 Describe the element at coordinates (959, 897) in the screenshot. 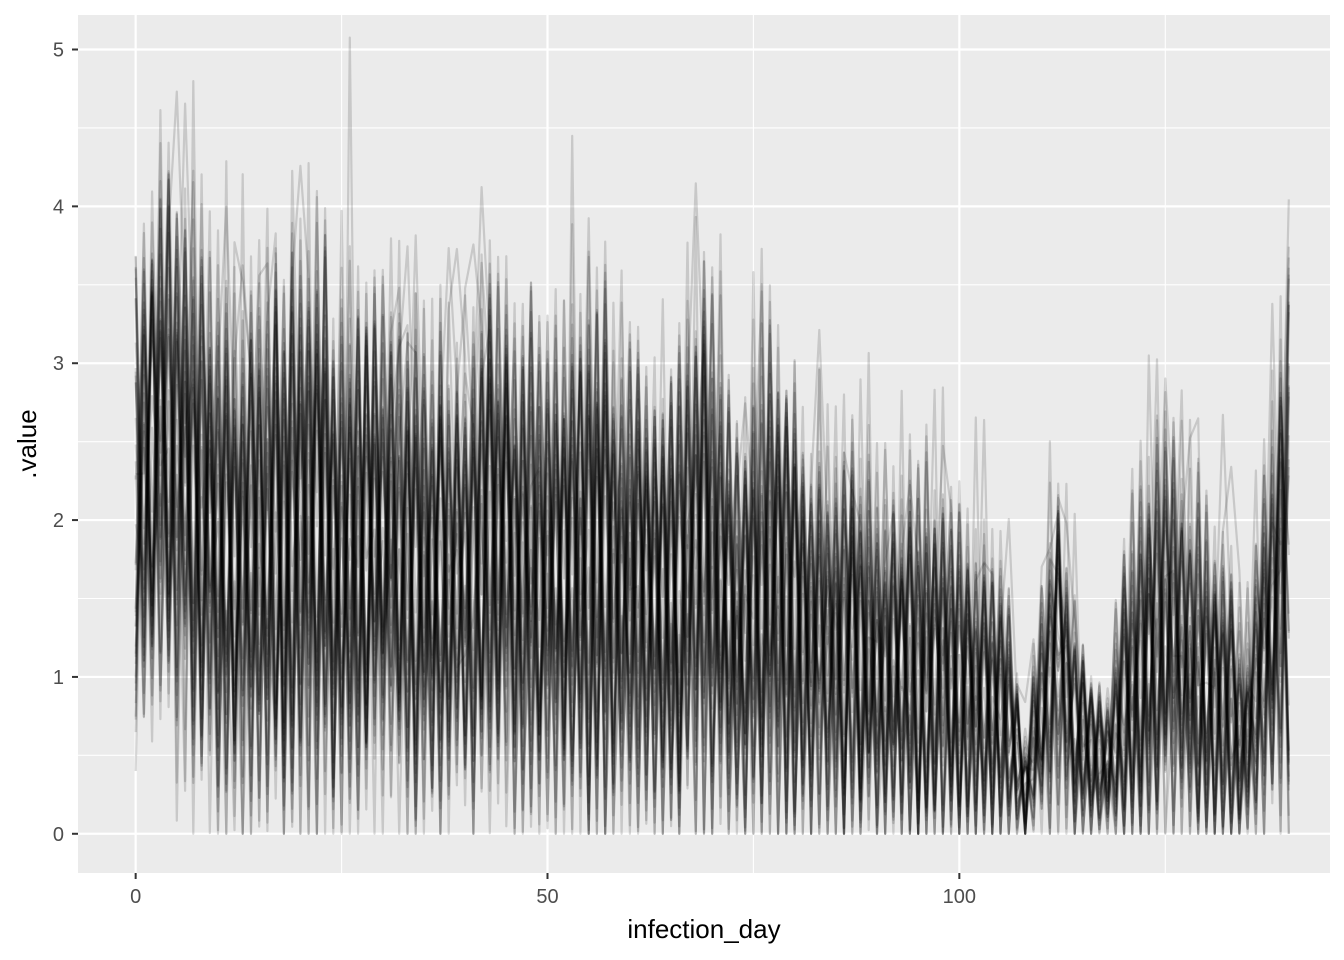

I see `x-tick-label: 100` at that location.